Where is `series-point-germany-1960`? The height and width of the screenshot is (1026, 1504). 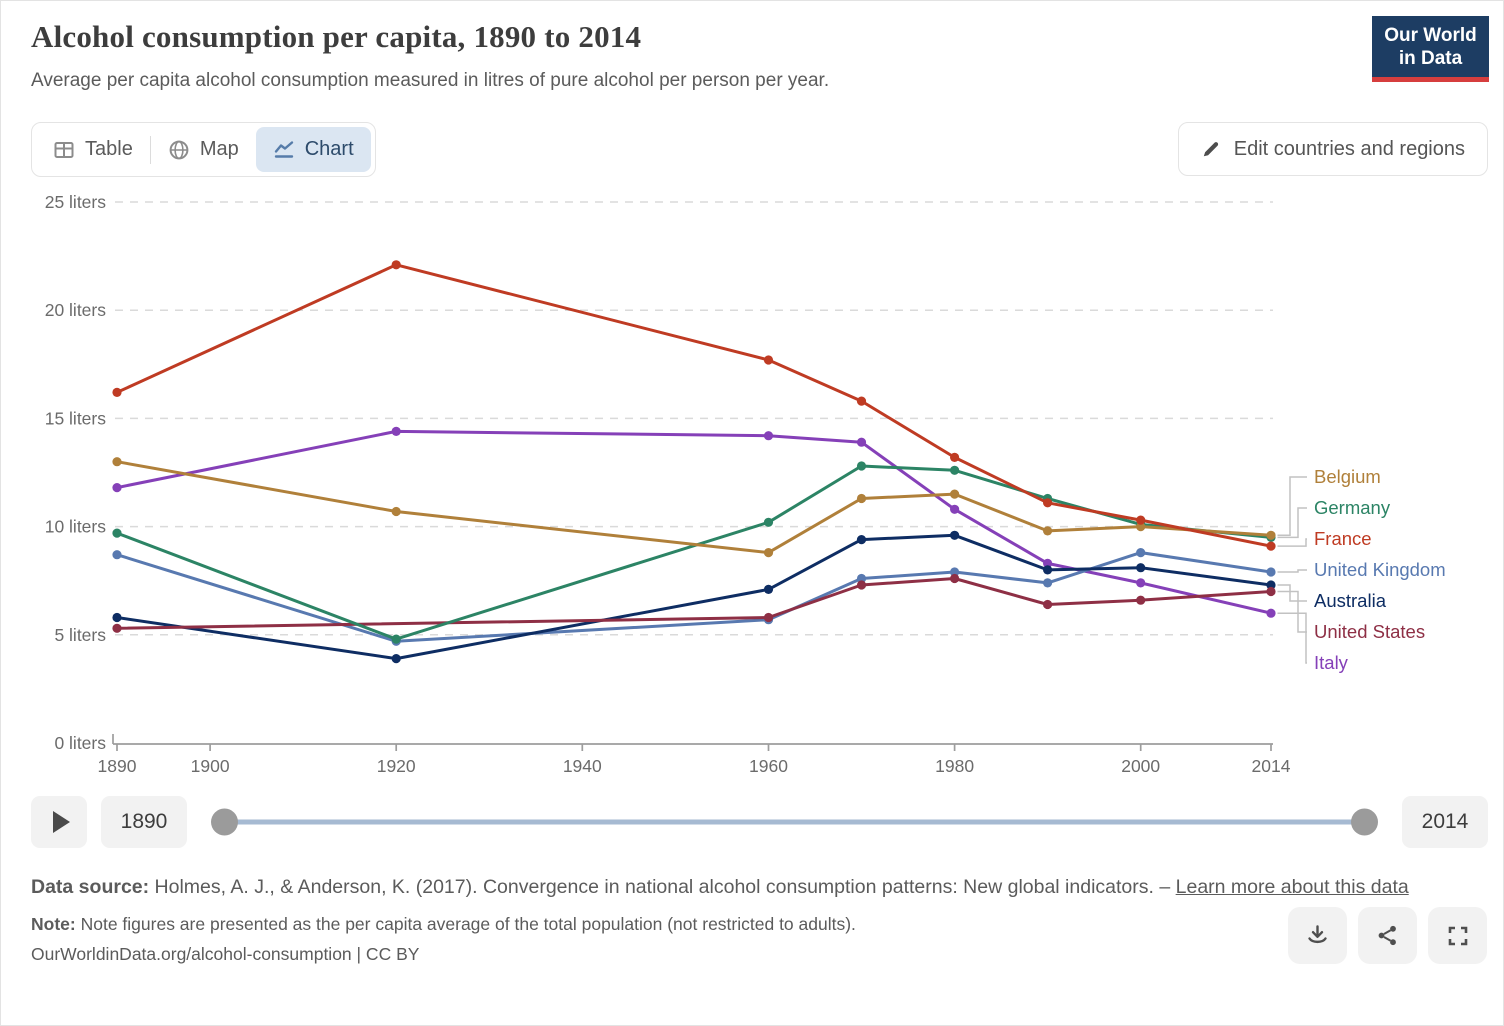 series-point-germany-1960 is located at coordinates (768, 522).